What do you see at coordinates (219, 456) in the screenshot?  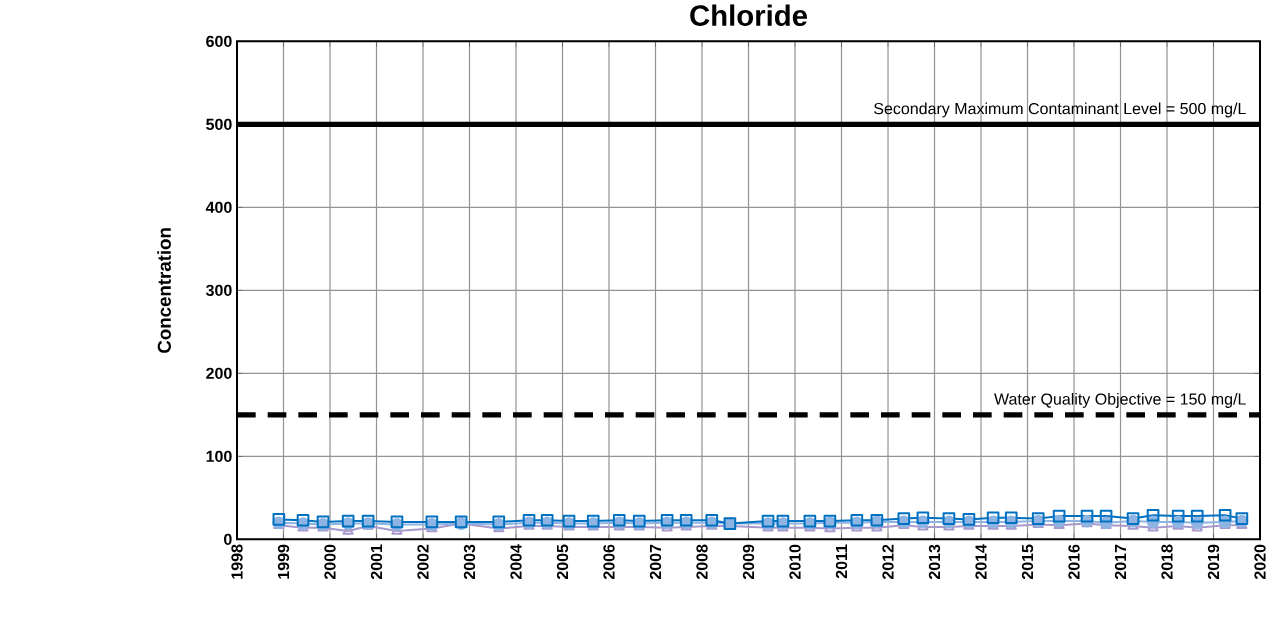 I see `y-tick-label: 100` at bounding box center [219, 456].